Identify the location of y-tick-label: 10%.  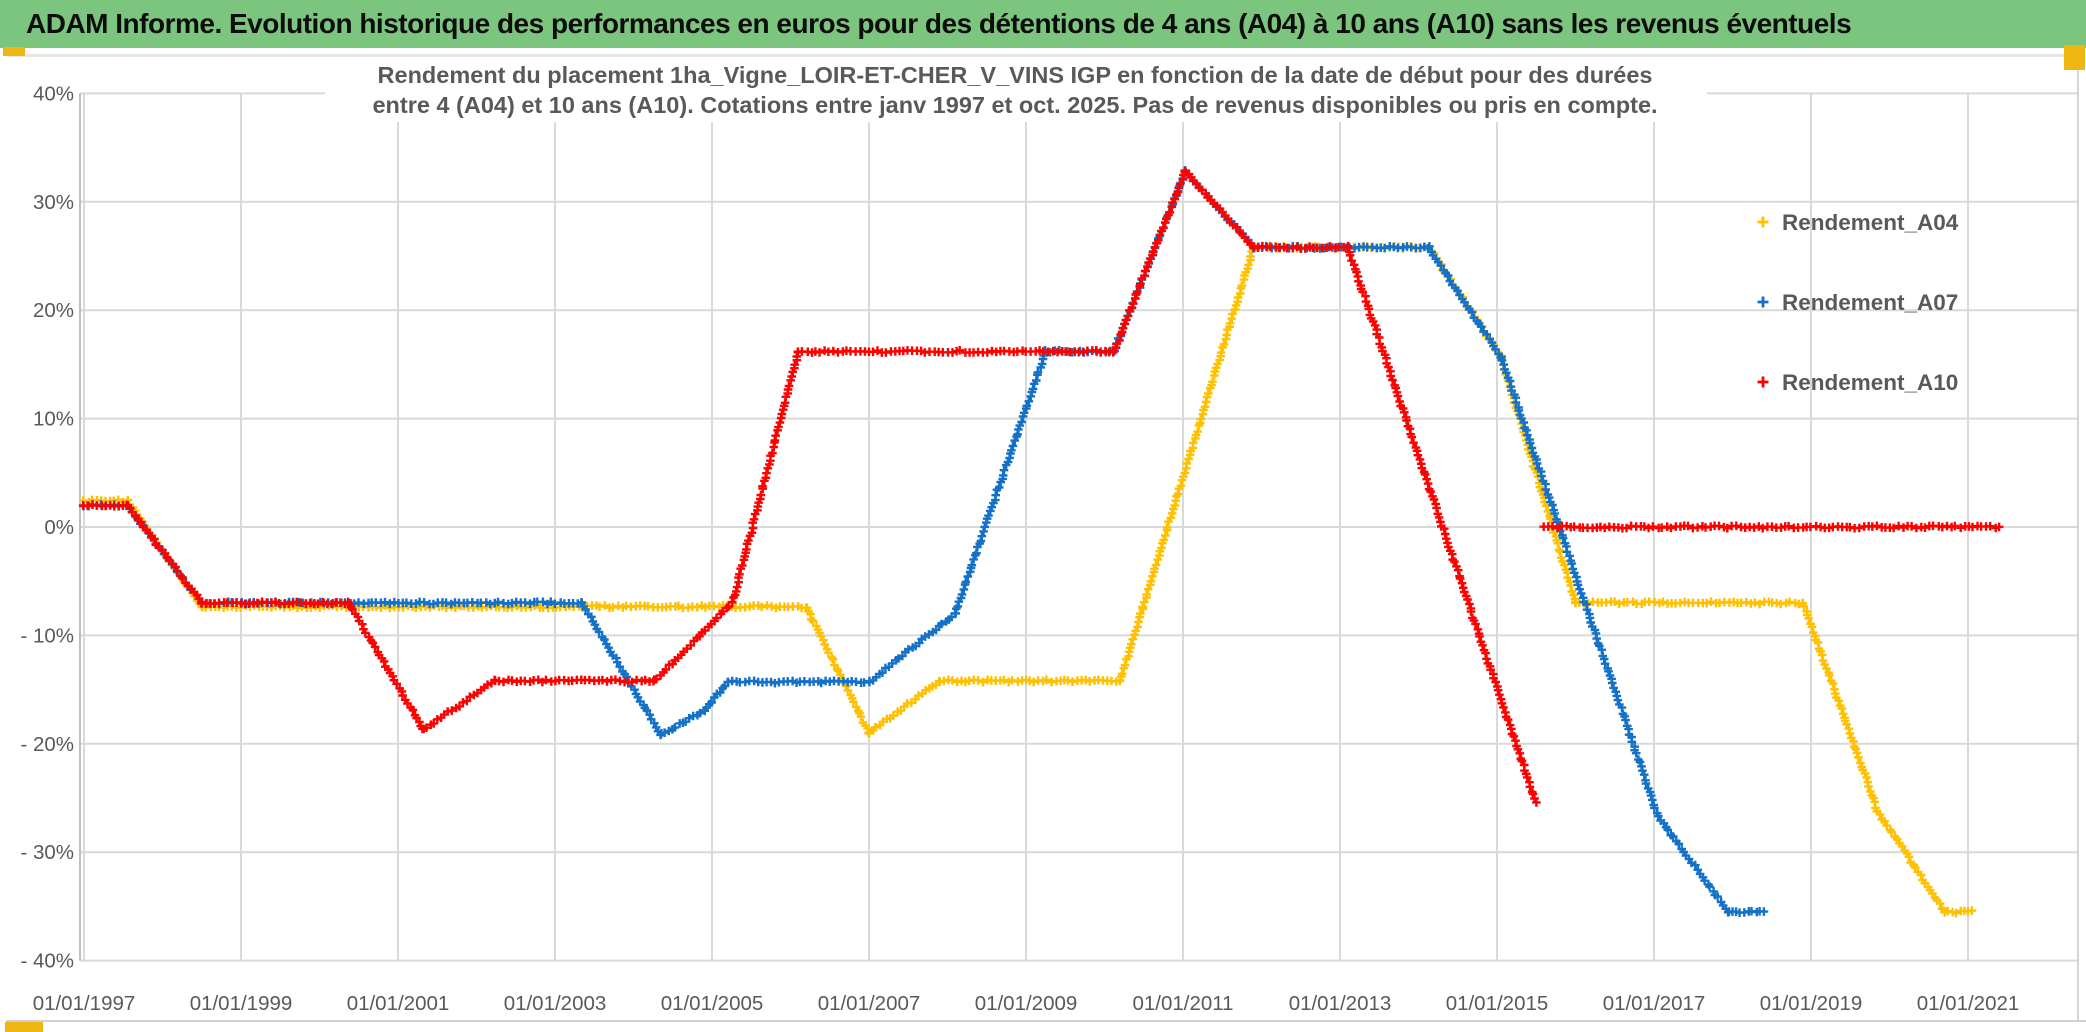
(53, 419).